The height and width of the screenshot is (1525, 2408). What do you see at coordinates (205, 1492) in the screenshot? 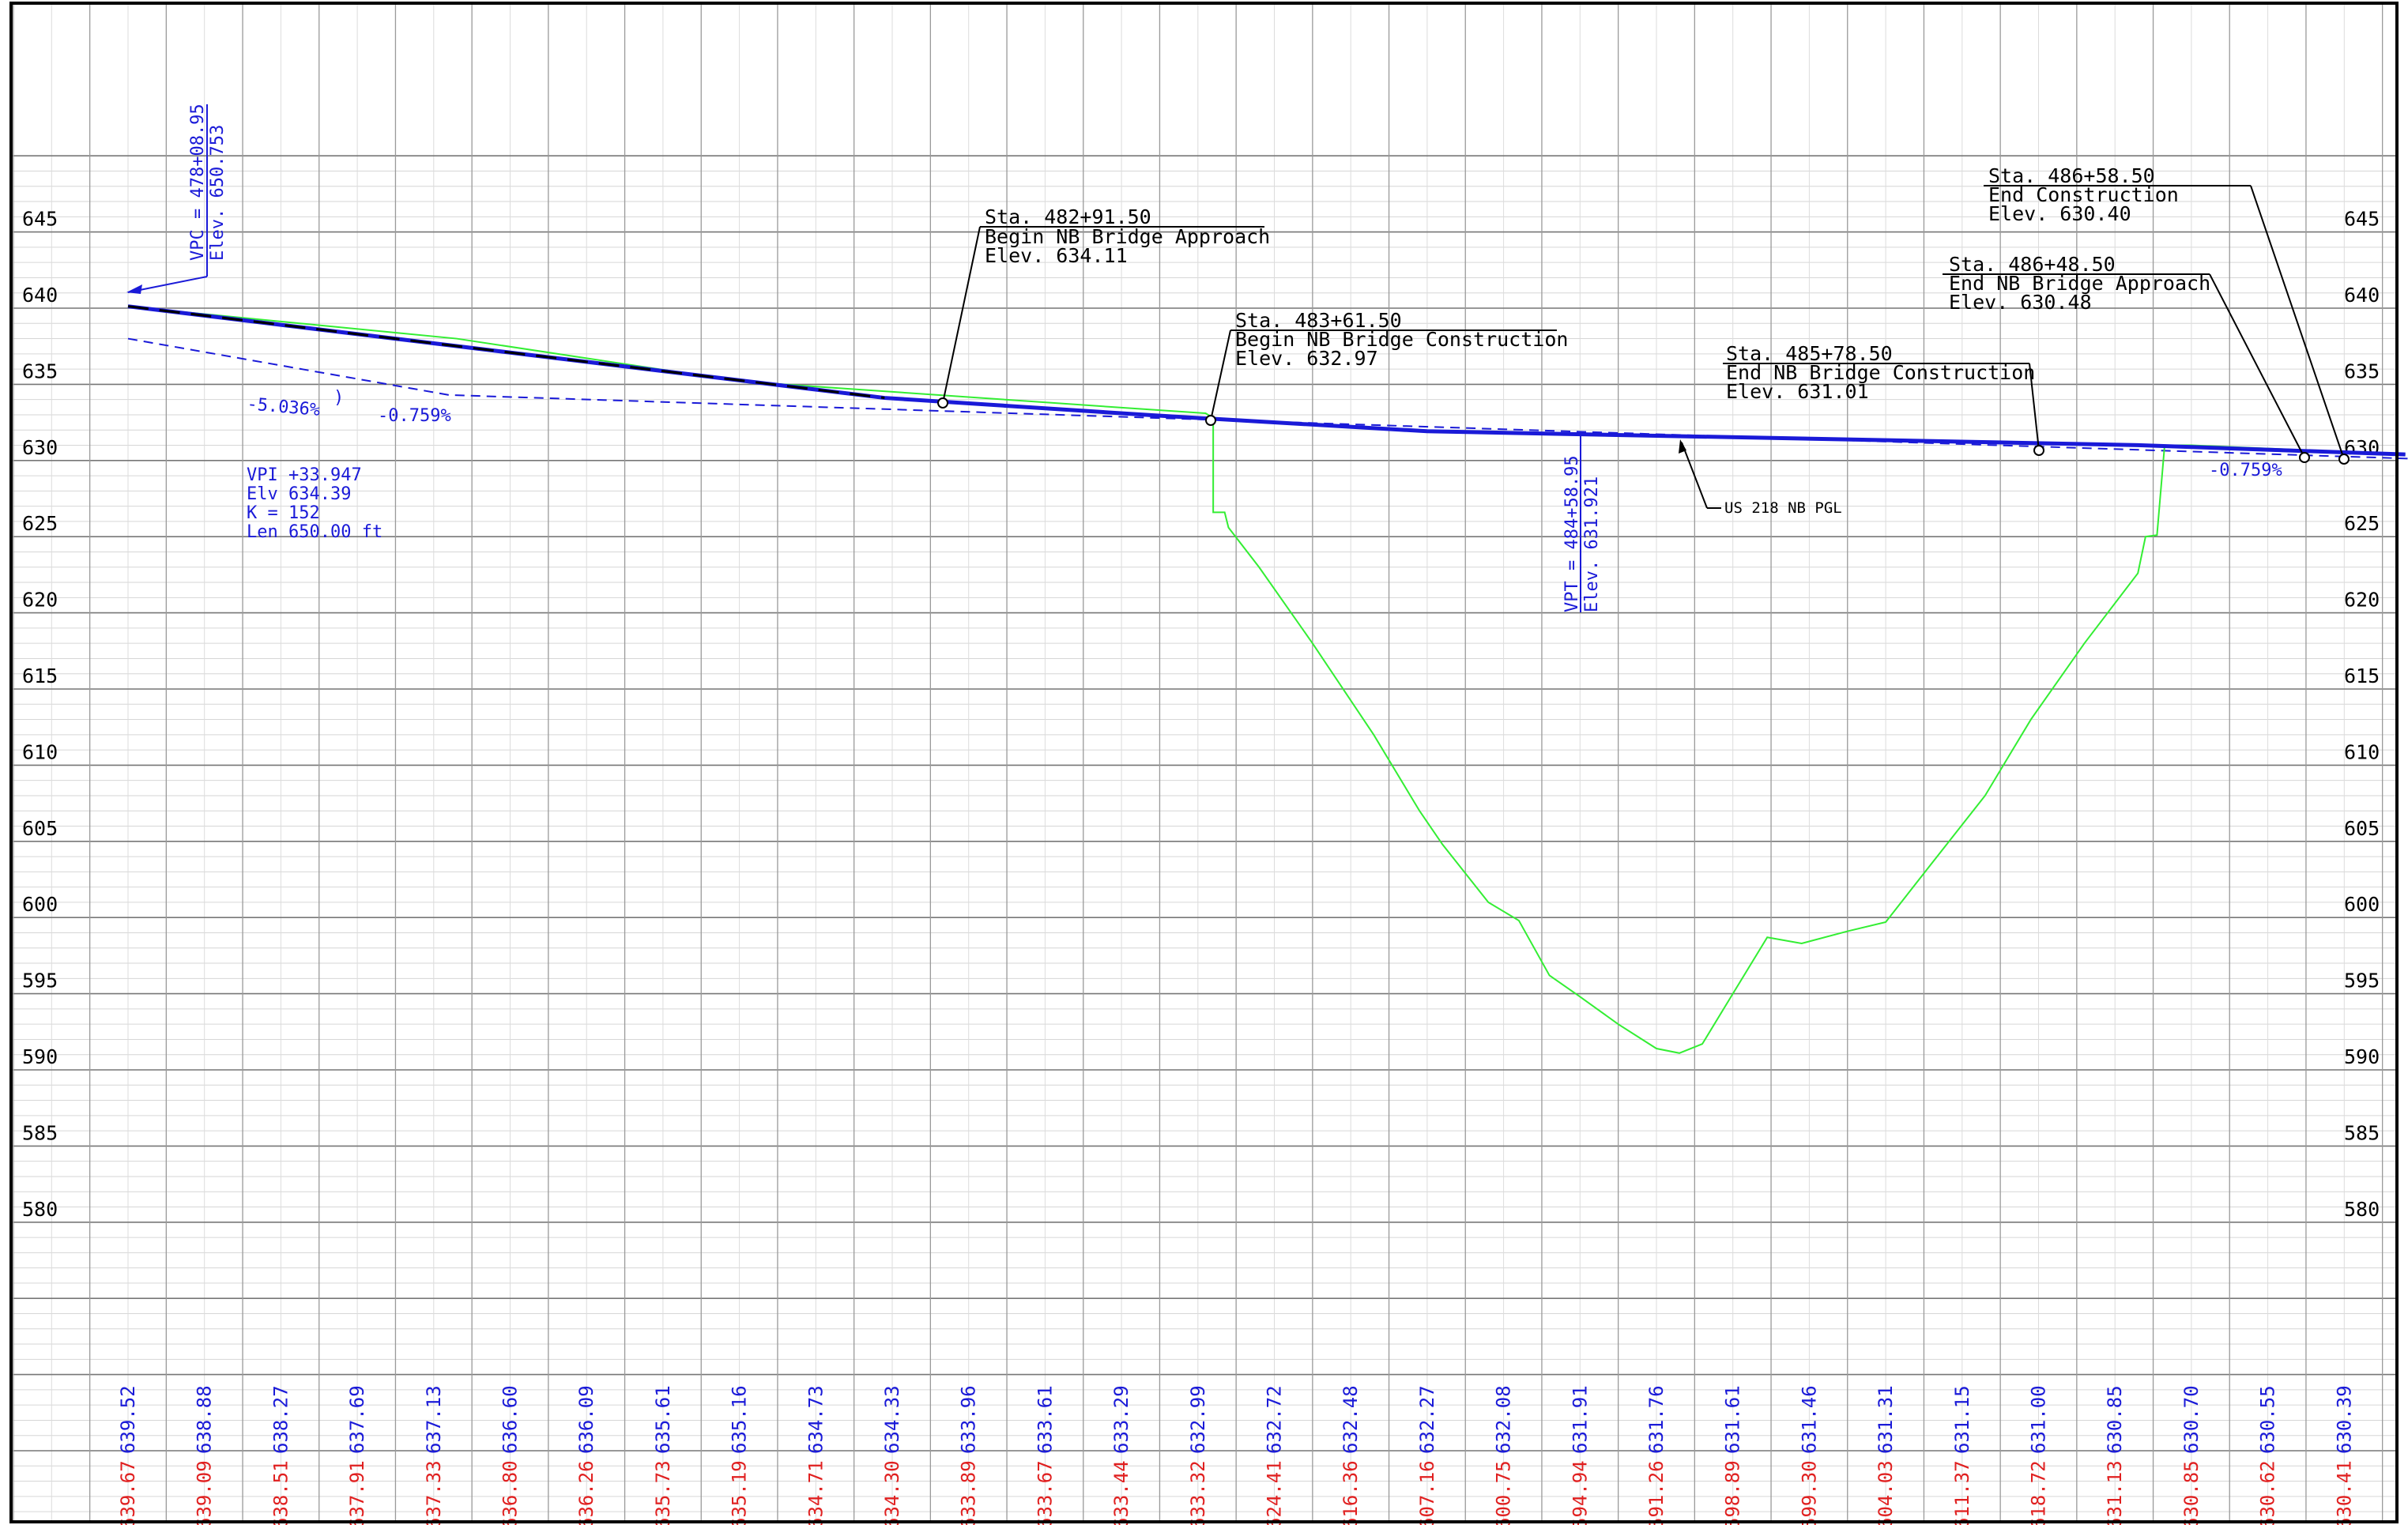
I see `existing-elevation-value: 639.09` at bounding box center [205, 1492].